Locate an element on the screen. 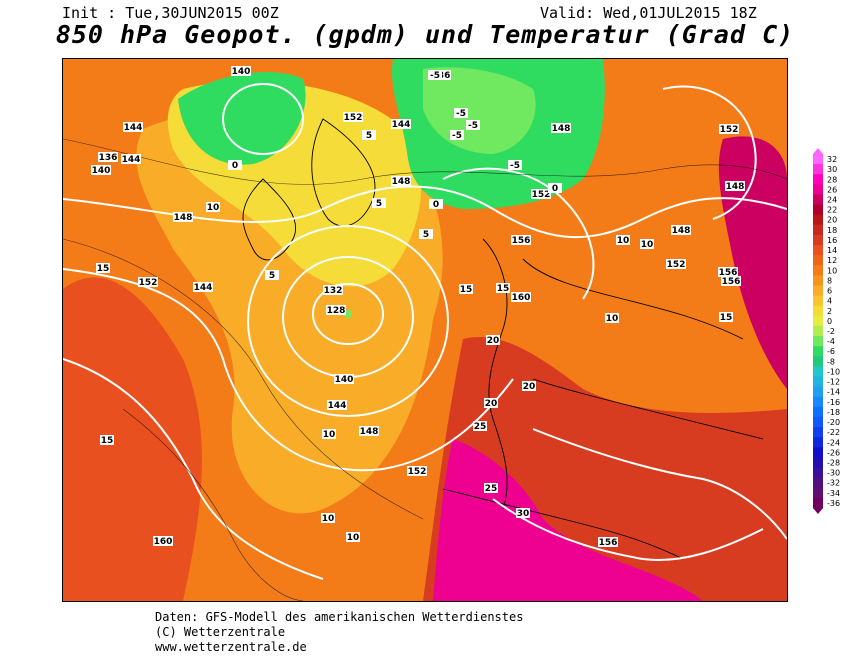  credits-website: www.wetterzentrale.de is located at coordinates (231, 647).